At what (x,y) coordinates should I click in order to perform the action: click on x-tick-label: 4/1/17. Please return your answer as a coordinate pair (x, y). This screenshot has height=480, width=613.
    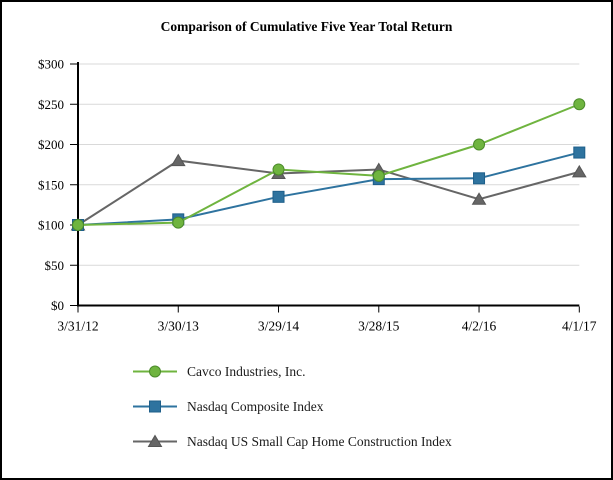
    Looking at the image, I should click on (579, 326).